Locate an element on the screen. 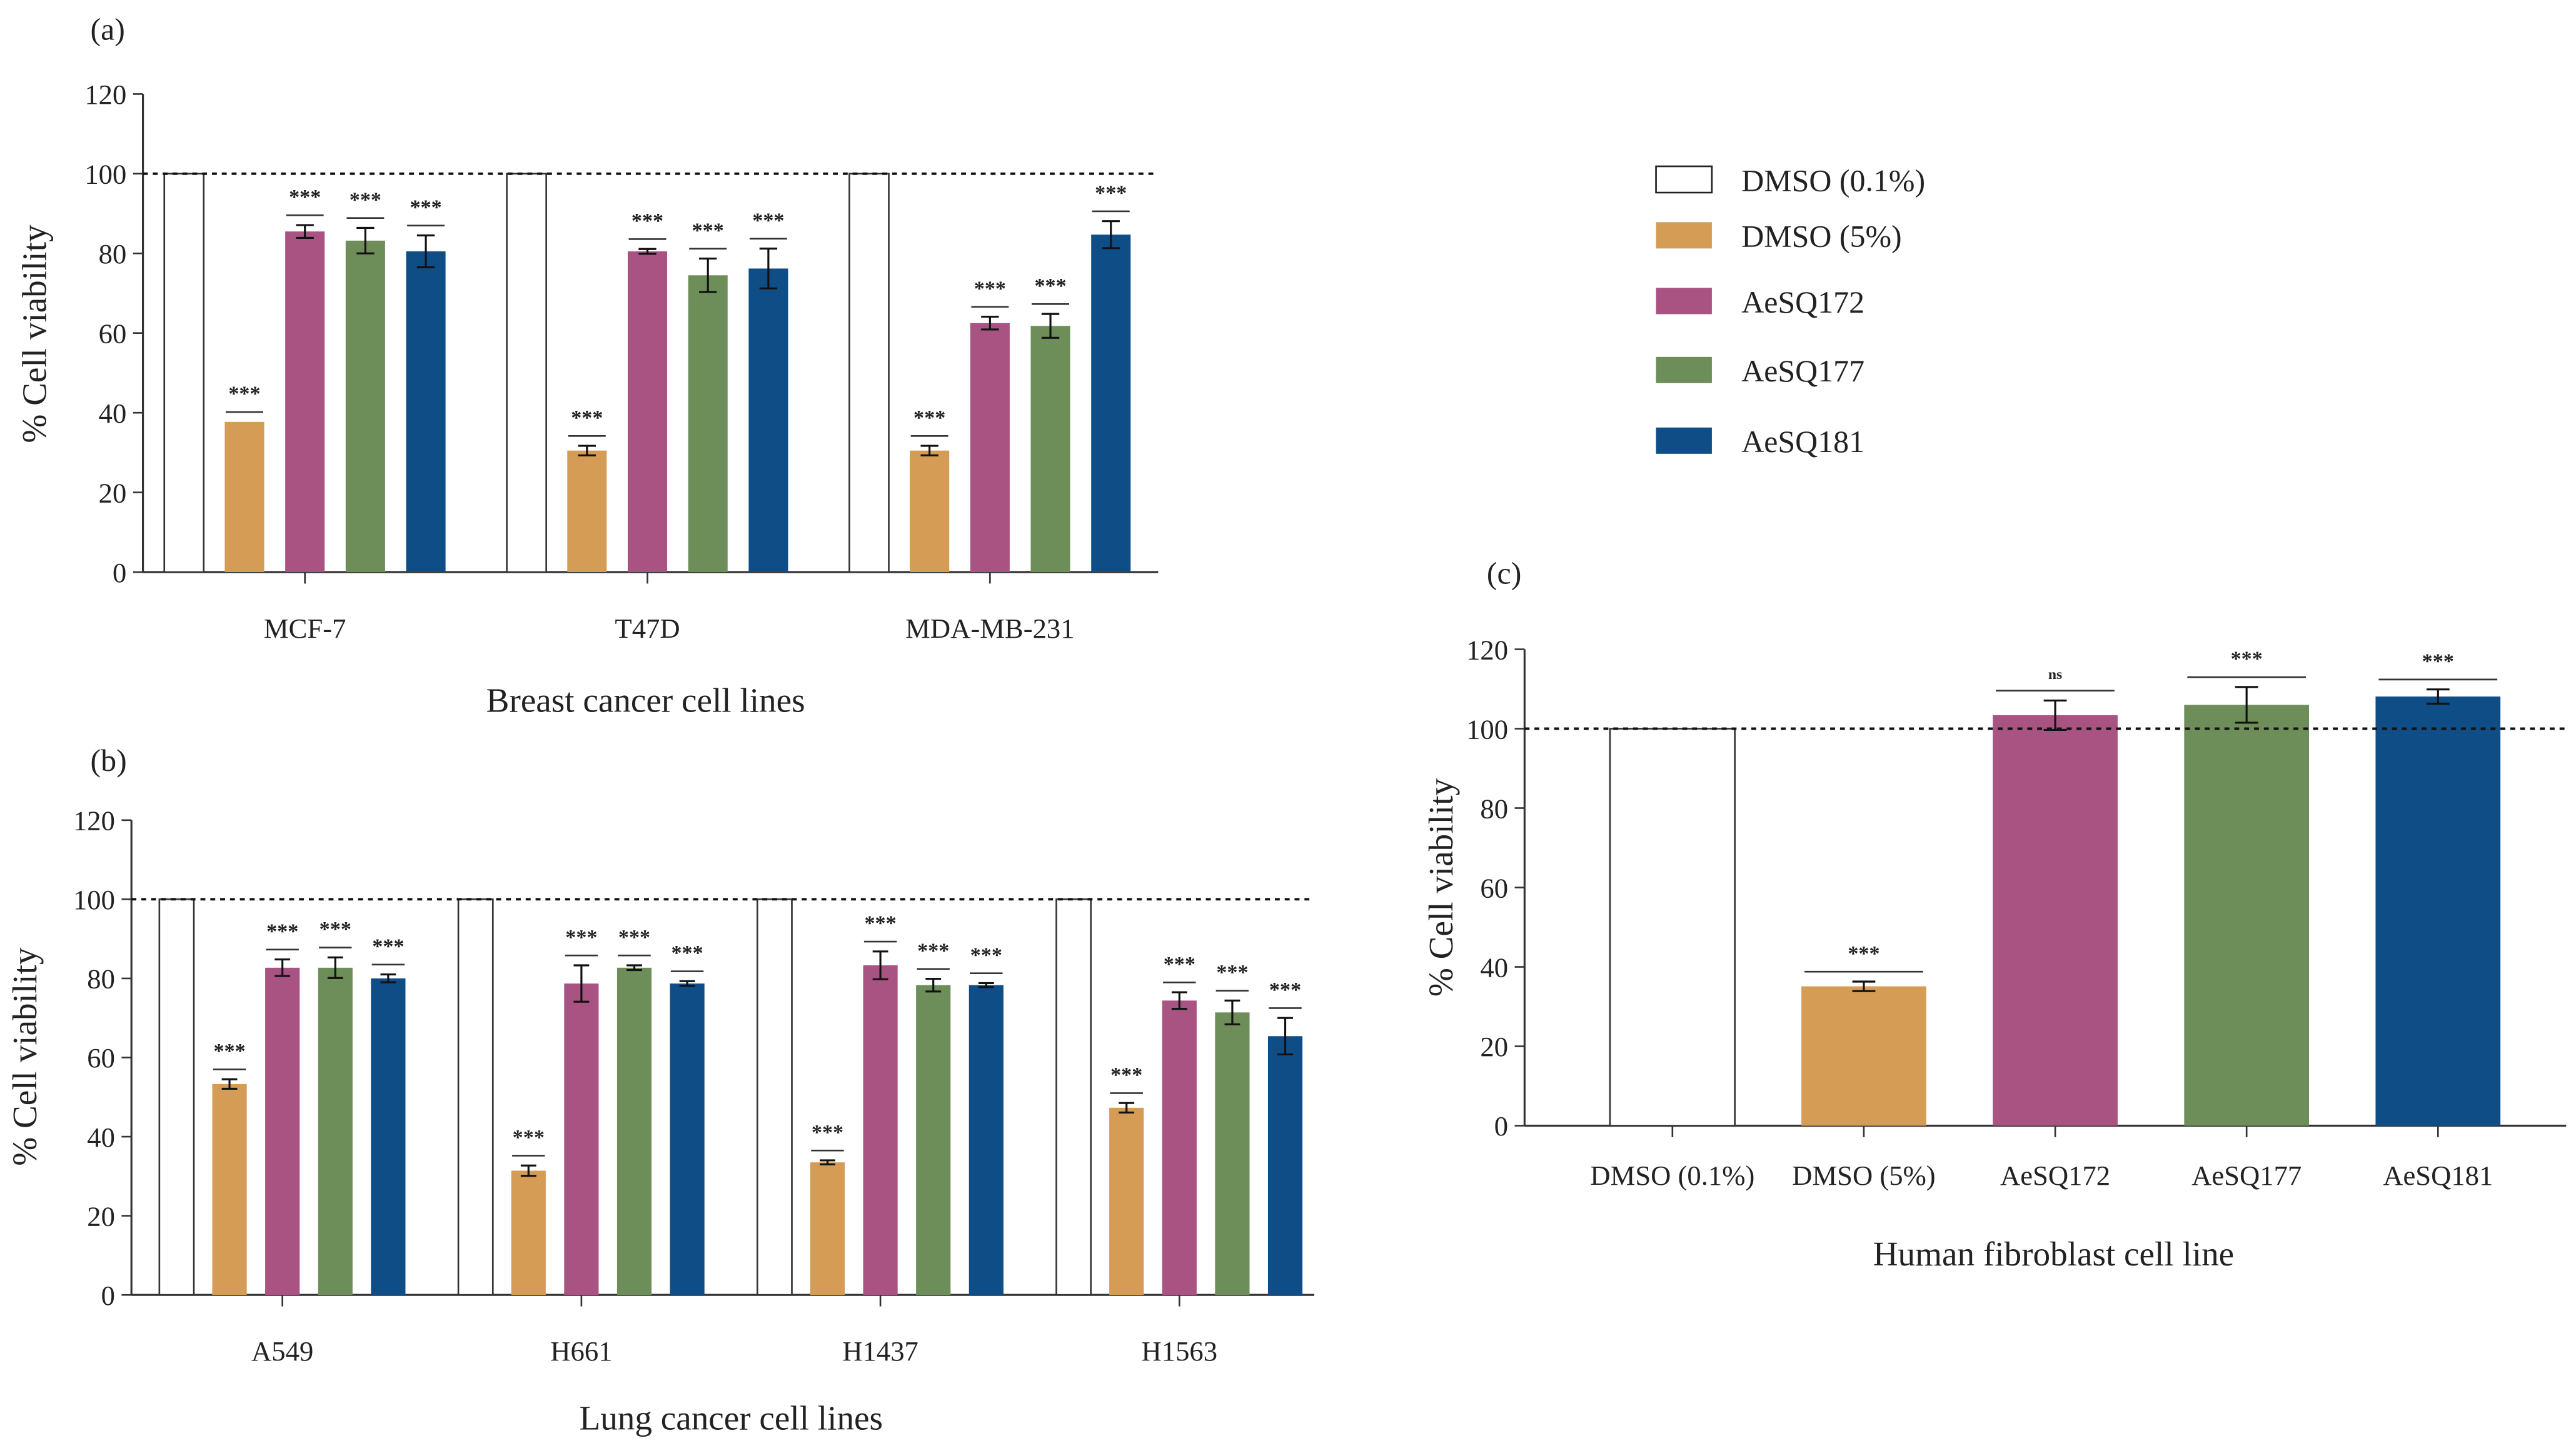 Image resolution: width=2576 pixels, height=1453 pixels. x-axis-label-c: Human fibroblast cell line is located at coordinates (2053, 1254).